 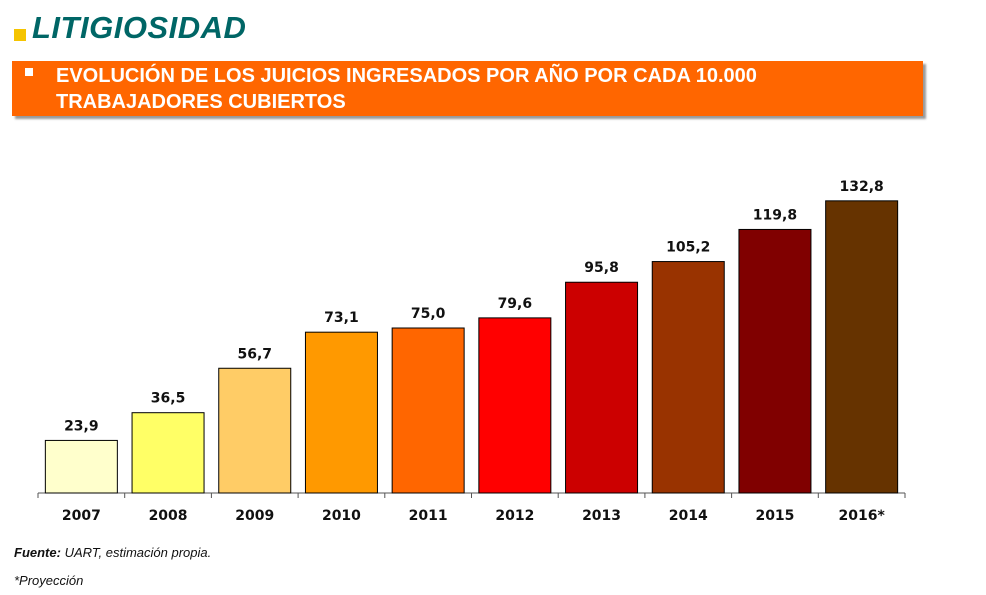 I want to click on bar-value-label: 105,2, so click(x=688, y=248).